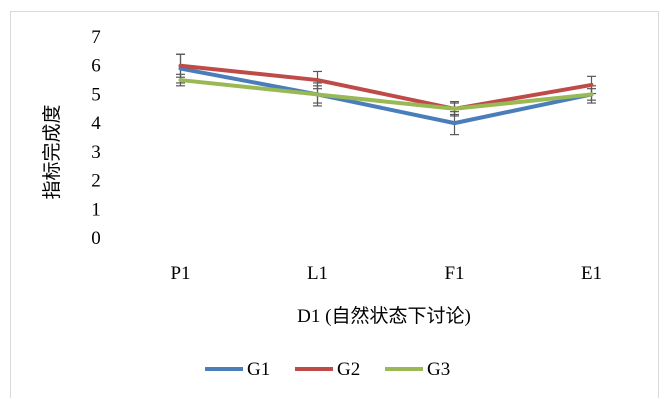 The width and height of the screenshot is (670, 403). Describe the element at coordinates (96, 37) in the screenshot. I see `y-tick-label: 7` at that location.